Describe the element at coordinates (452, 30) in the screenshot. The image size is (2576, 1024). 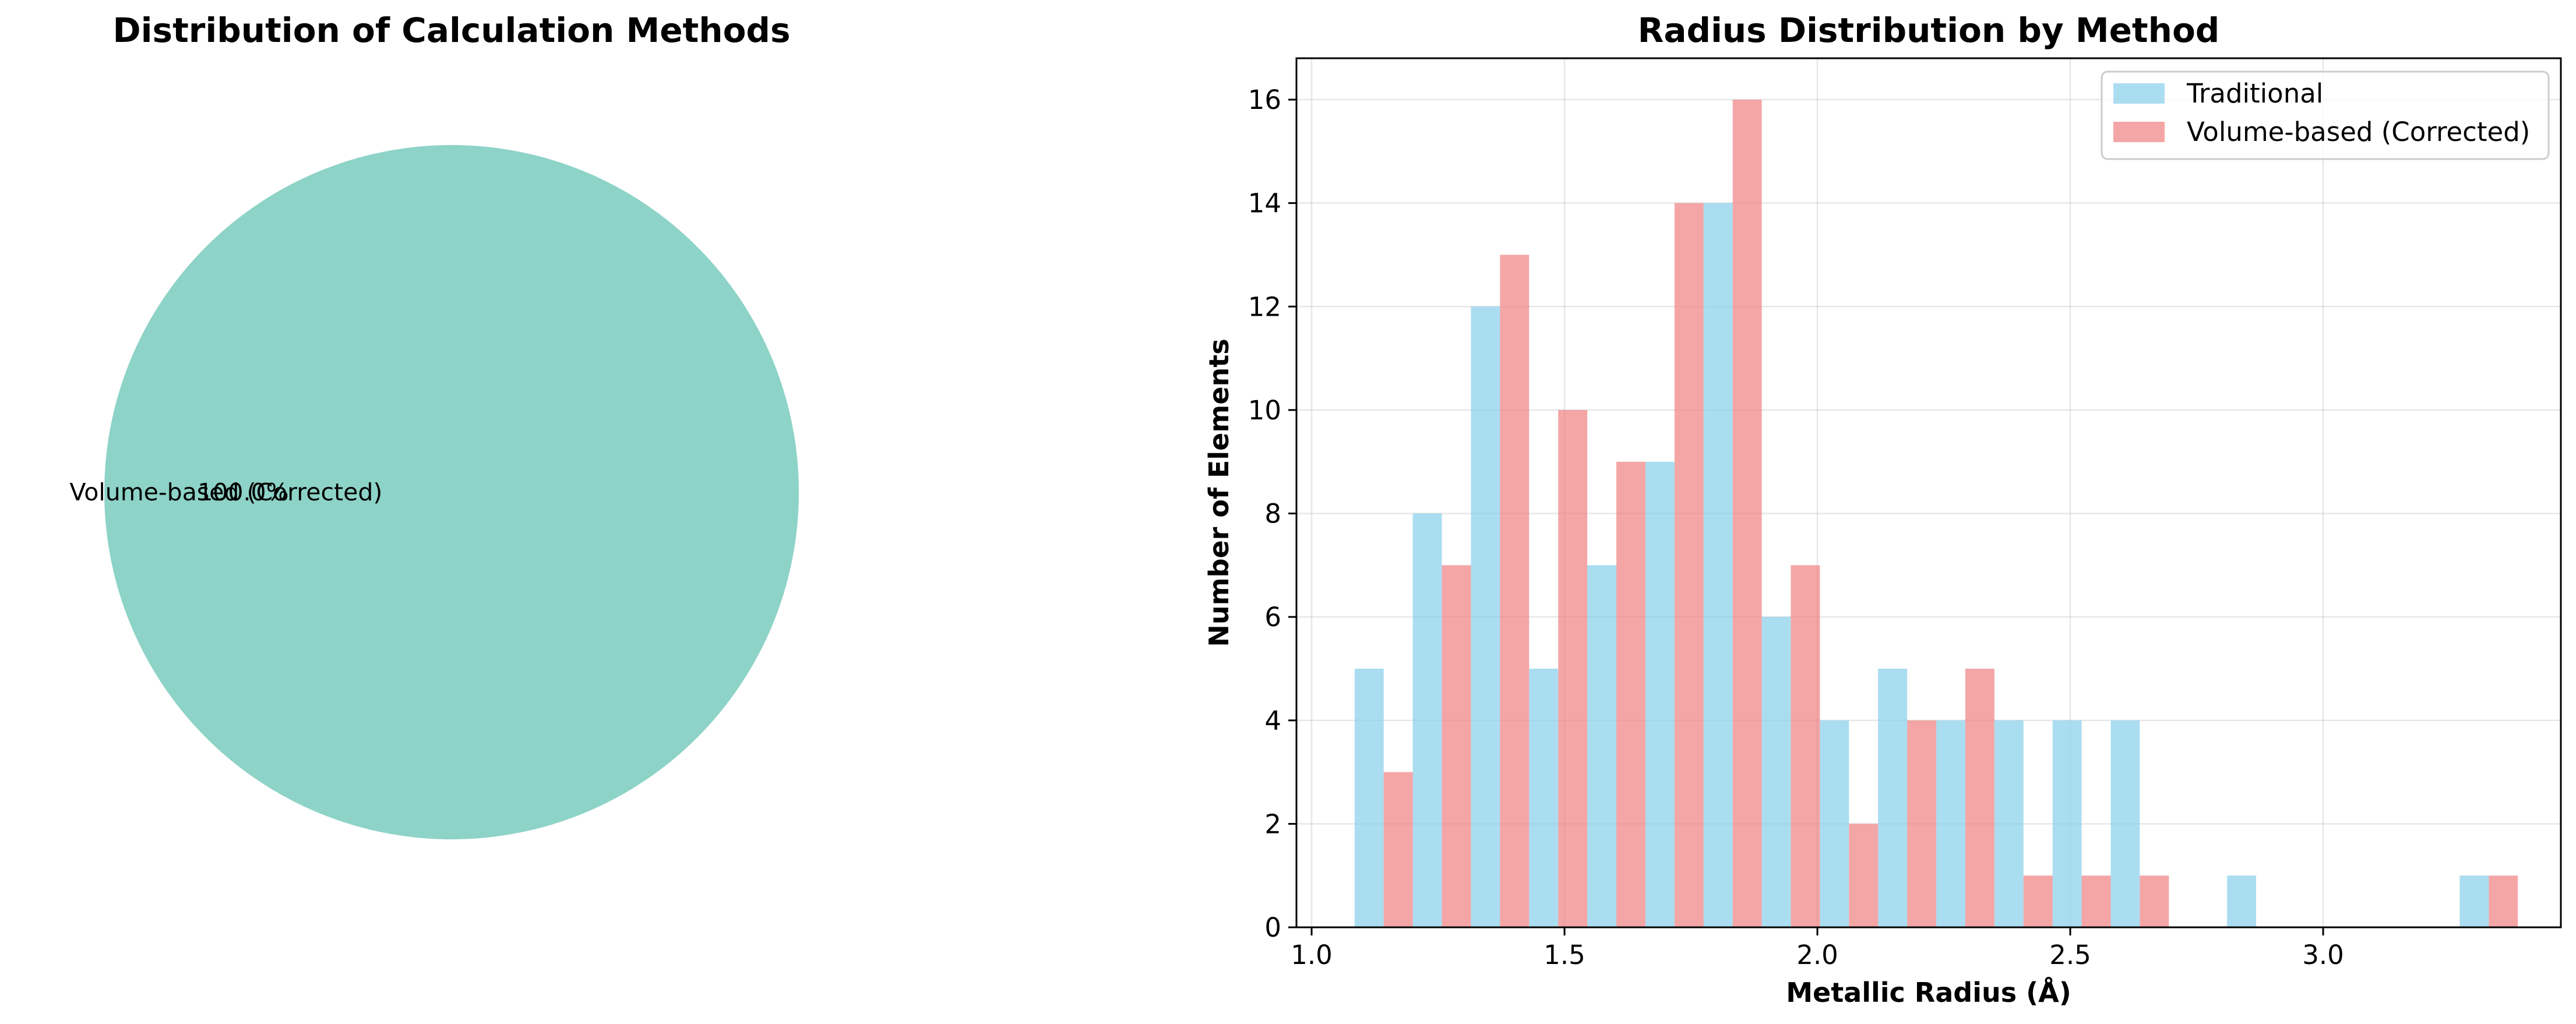
I see `pie-chart-title: Distribution of Calculation Methods` at that location.